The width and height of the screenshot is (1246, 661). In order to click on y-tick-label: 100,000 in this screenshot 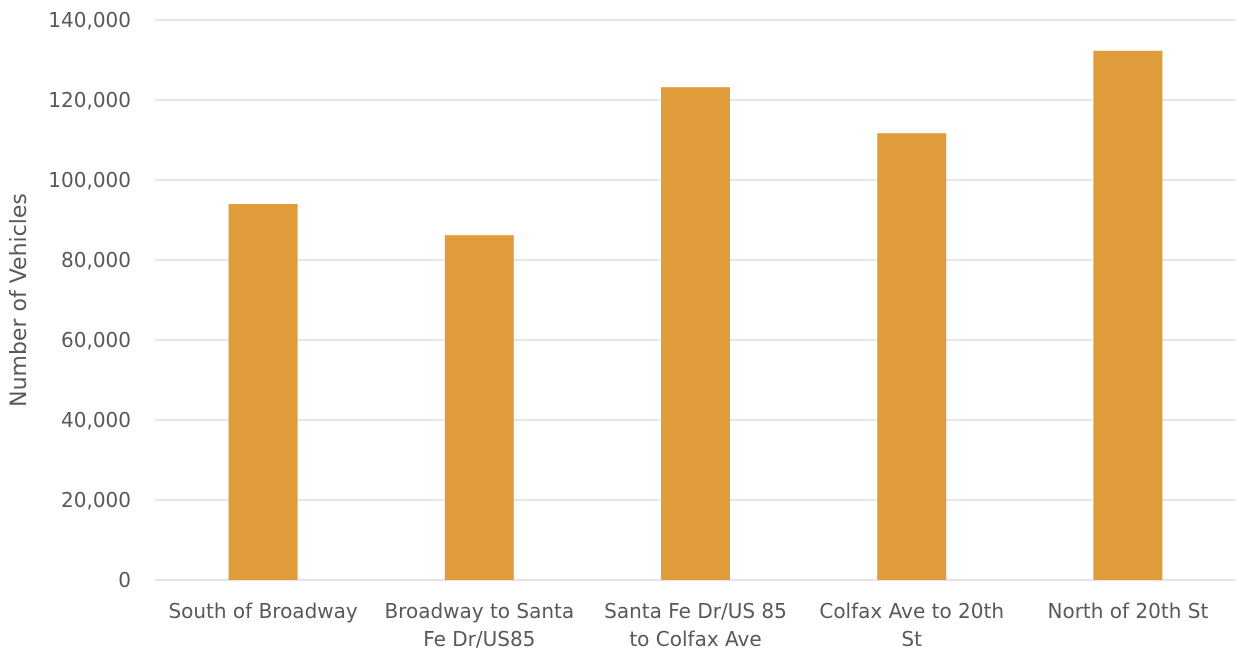, I will do `click(89, 180)`.